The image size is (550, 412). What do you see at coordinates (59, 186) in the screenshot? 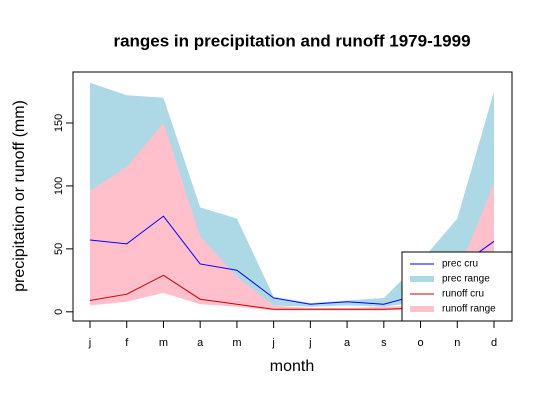
I see `y-tick-label: 100` at bounding box center [59, 186].